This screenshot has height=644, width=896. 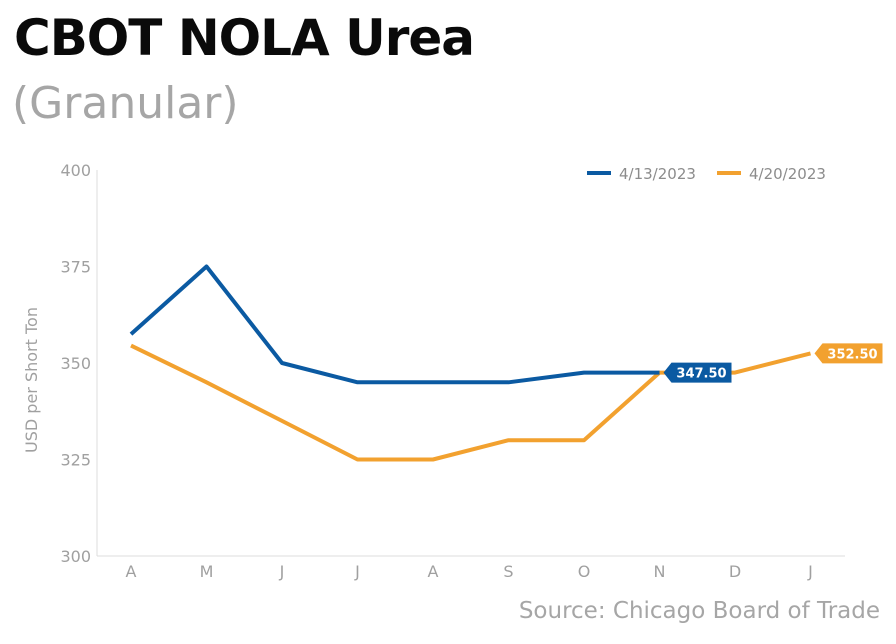 What do you see at coordinates (508, 571) in the screenshot?
I see `x-tick-label: S` at bounding box center [508, 571].